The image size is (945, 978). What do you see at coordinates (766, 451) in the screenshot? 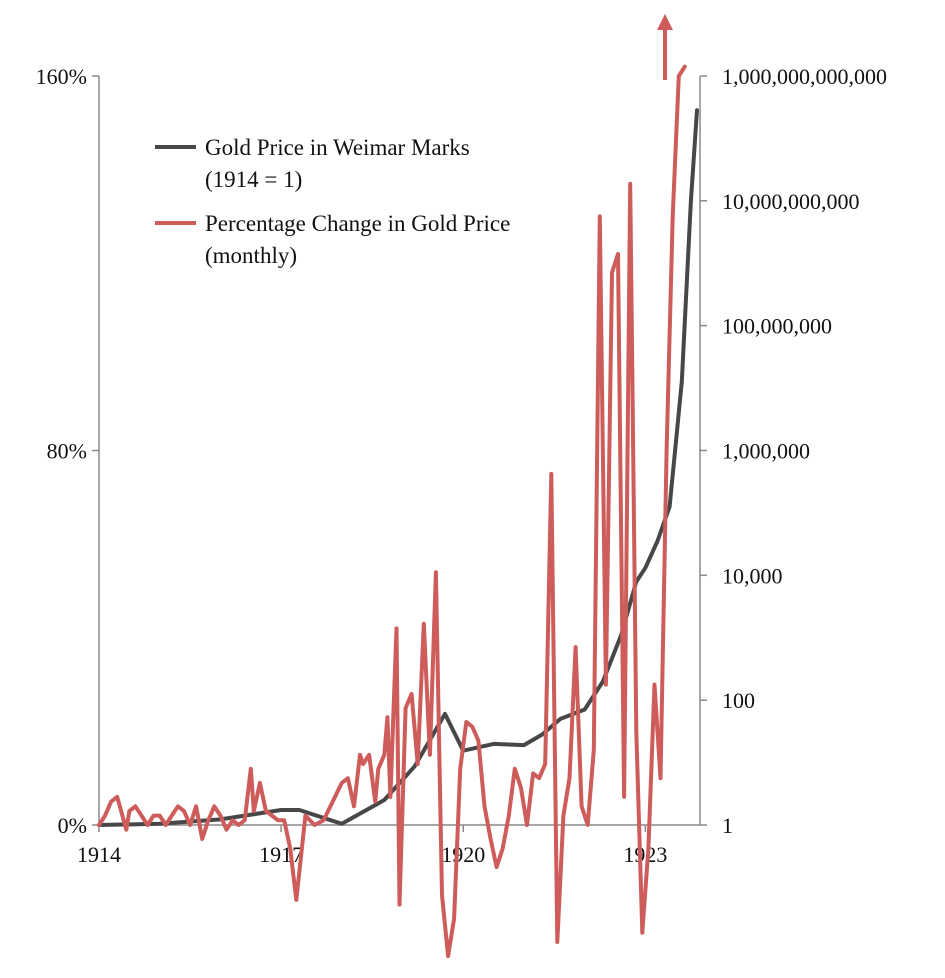
I see `right-tick-label: 1,000,000` at bounding box center [766, 451].